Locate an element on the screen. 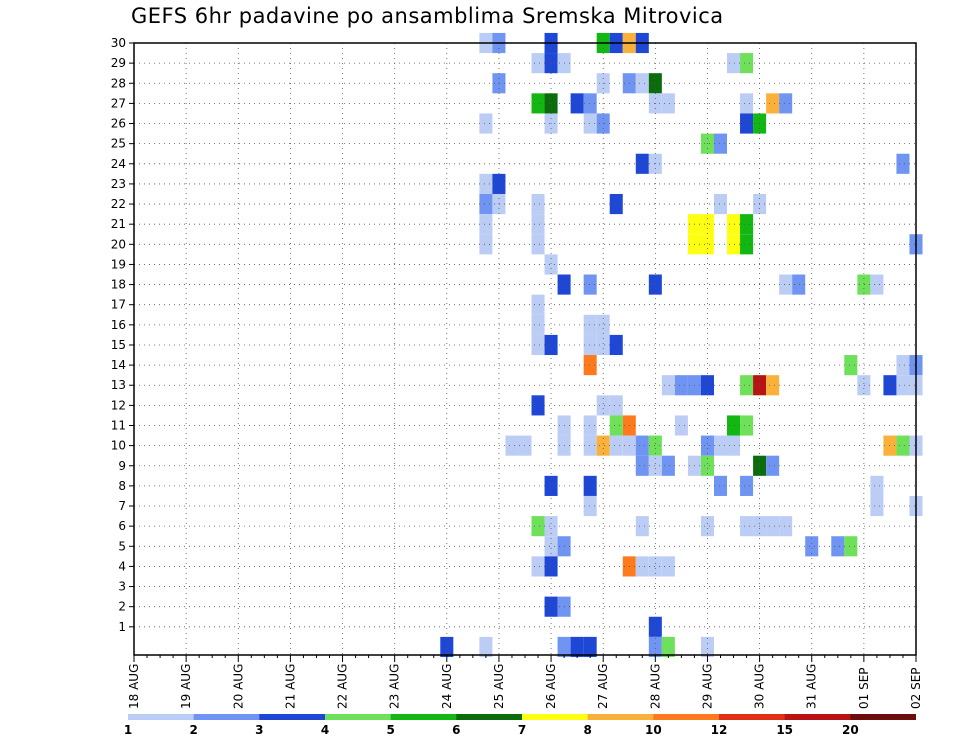 The width and height of the screenshot is (960, 742). y-tick-label: 16 is located at coordinates (118, 325).